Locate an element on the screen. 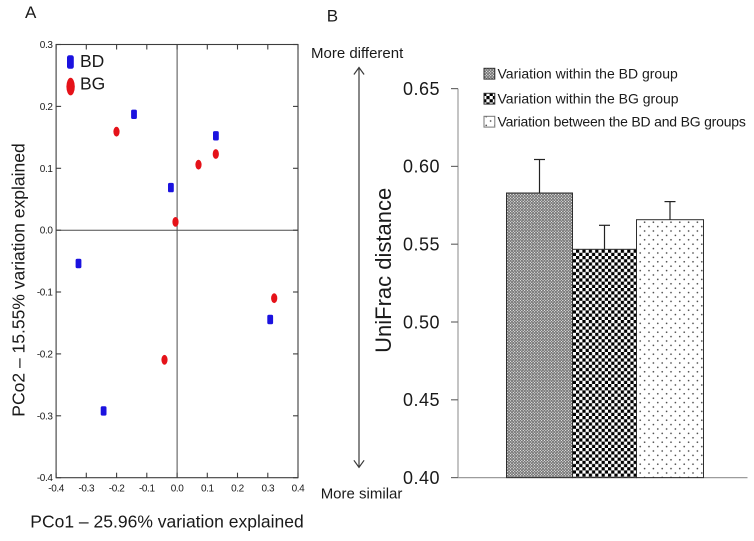 The height and width of the screenshot is (541, 754). svg-text: 0.40 is located at coordinates (421, 478).